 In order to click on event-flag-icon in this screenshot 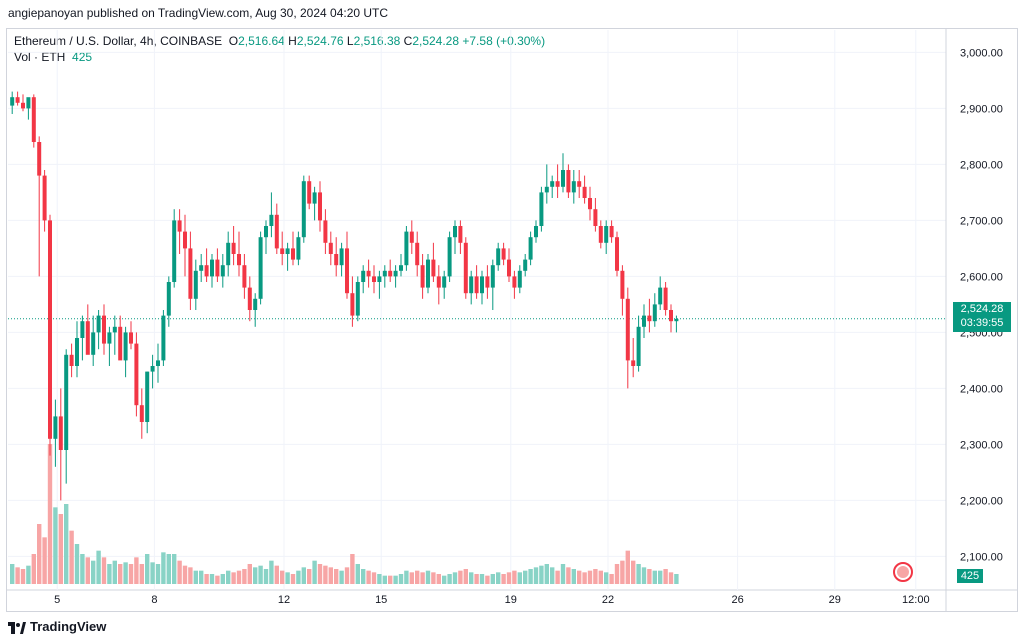, I will do `click(903, 572)`.